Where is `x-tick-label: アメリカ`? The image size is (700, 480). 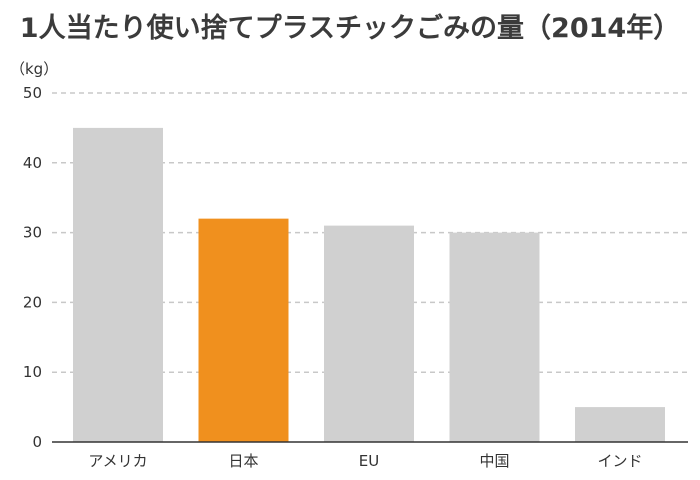
x-tick-label: アメリカ is located at coordinates (117, 461).